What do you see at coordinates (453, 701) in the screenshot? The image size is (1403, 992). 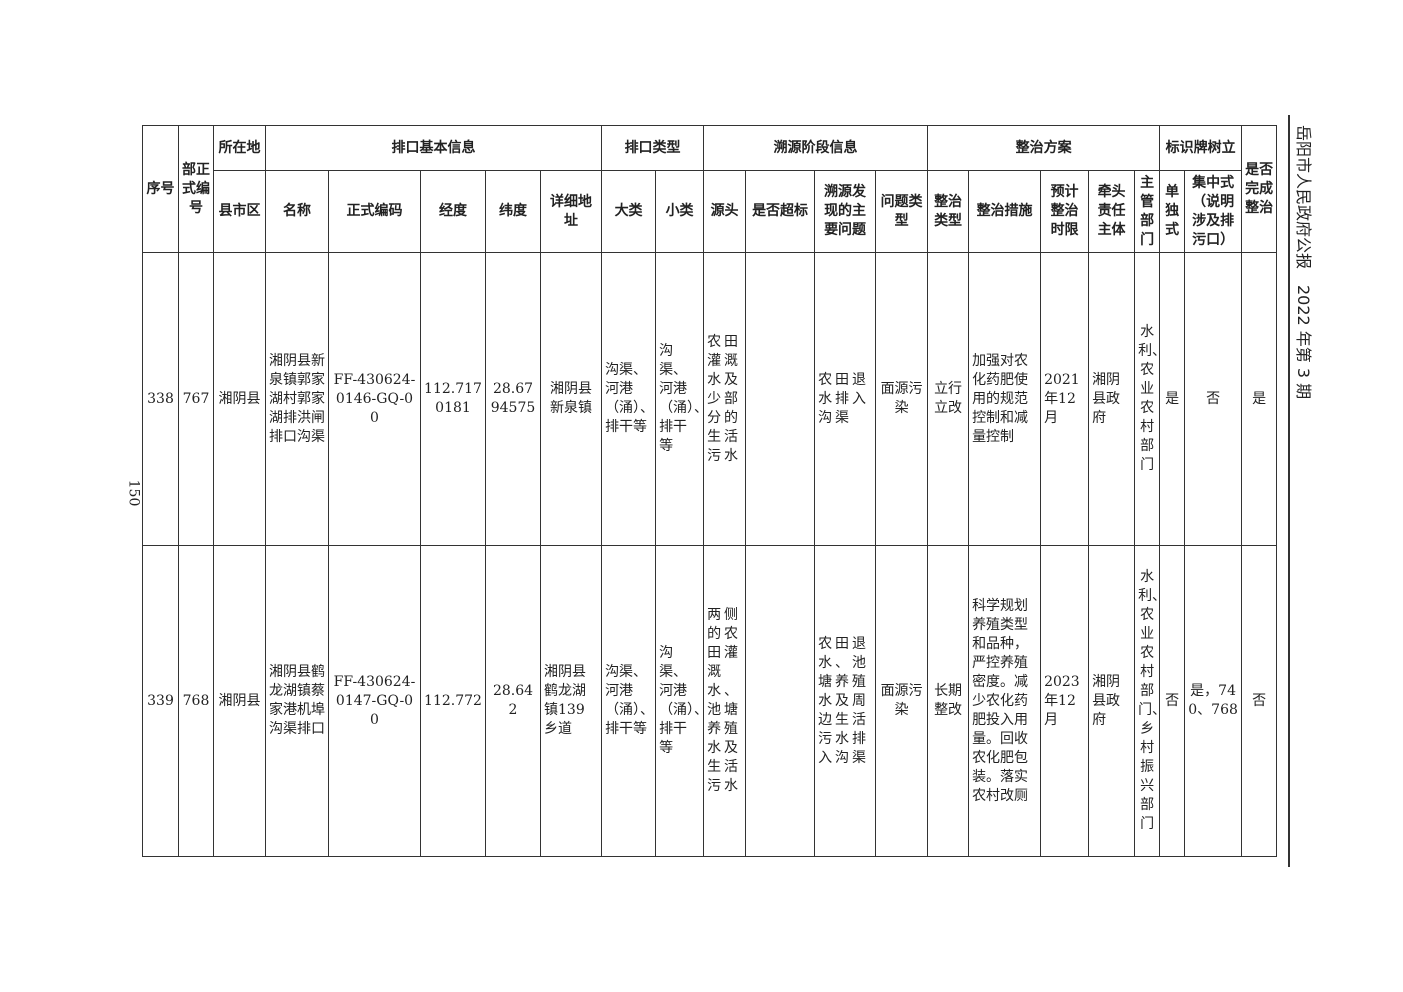 I see `lng: 112.772` at bounding box center [453, 701].